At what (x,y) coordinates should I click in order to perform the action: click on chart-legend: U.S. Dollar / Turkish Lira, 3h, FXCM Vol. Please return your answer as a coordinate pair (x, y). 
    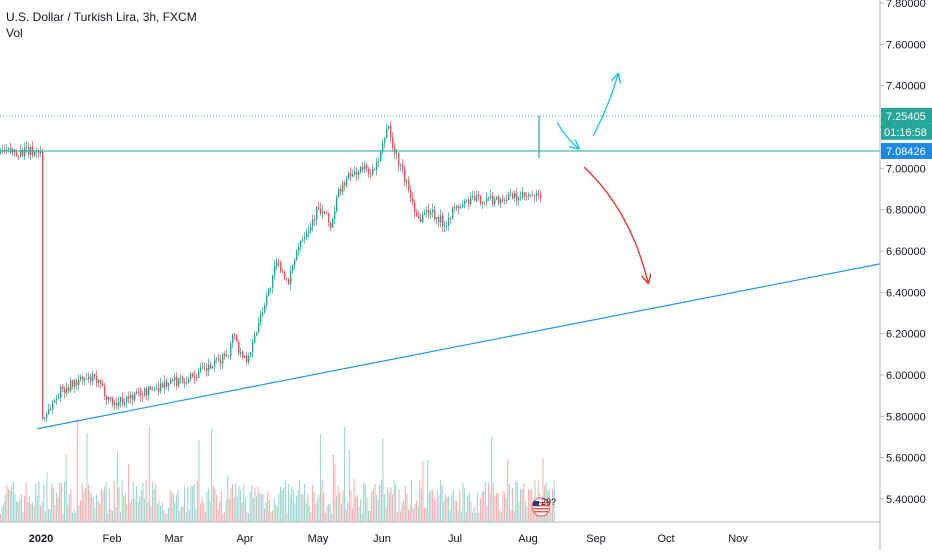
    Looking at the image, I should click on (101, 25).